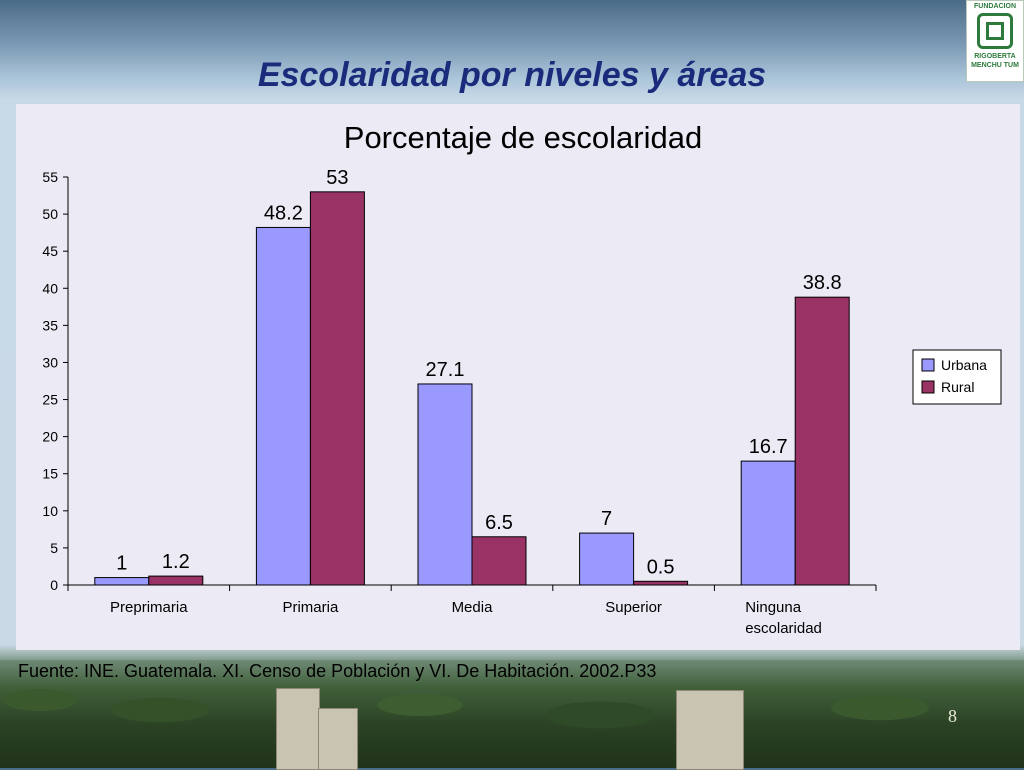 This screenshot has height=770, width=1024. Describe the element at coordinates (50, 288) in the screenshot. I see `y-tick-label: 40` at that location.